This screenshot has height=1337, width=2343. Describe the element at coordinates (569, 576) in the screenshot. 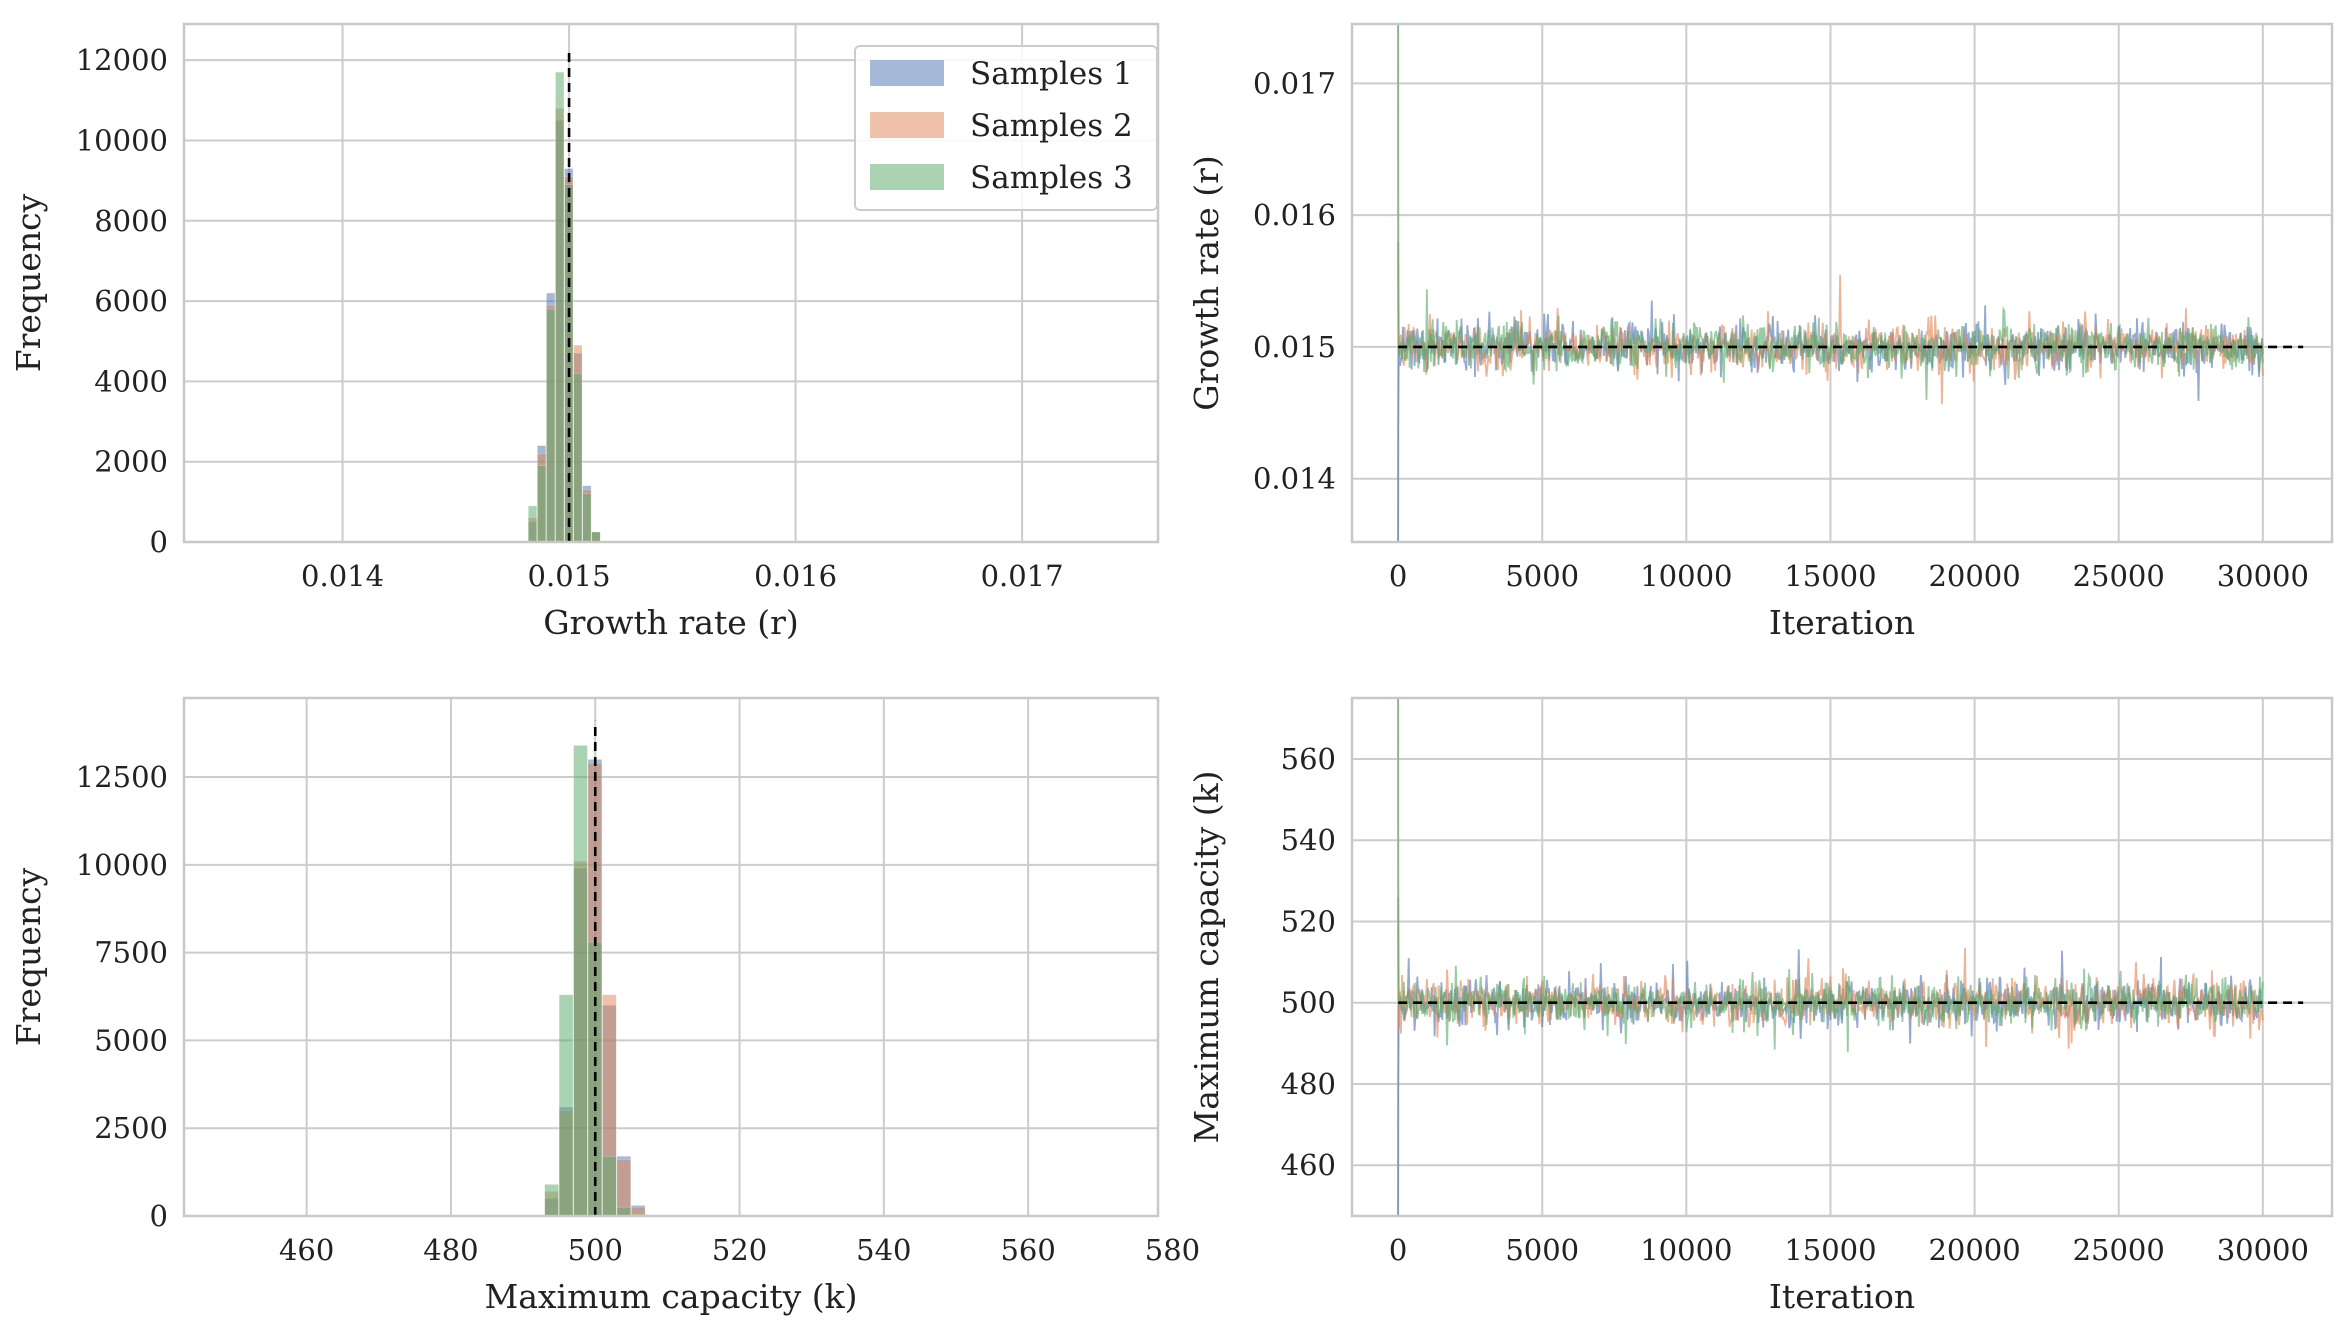

I see `x-tick-label: 0.015` at that location.